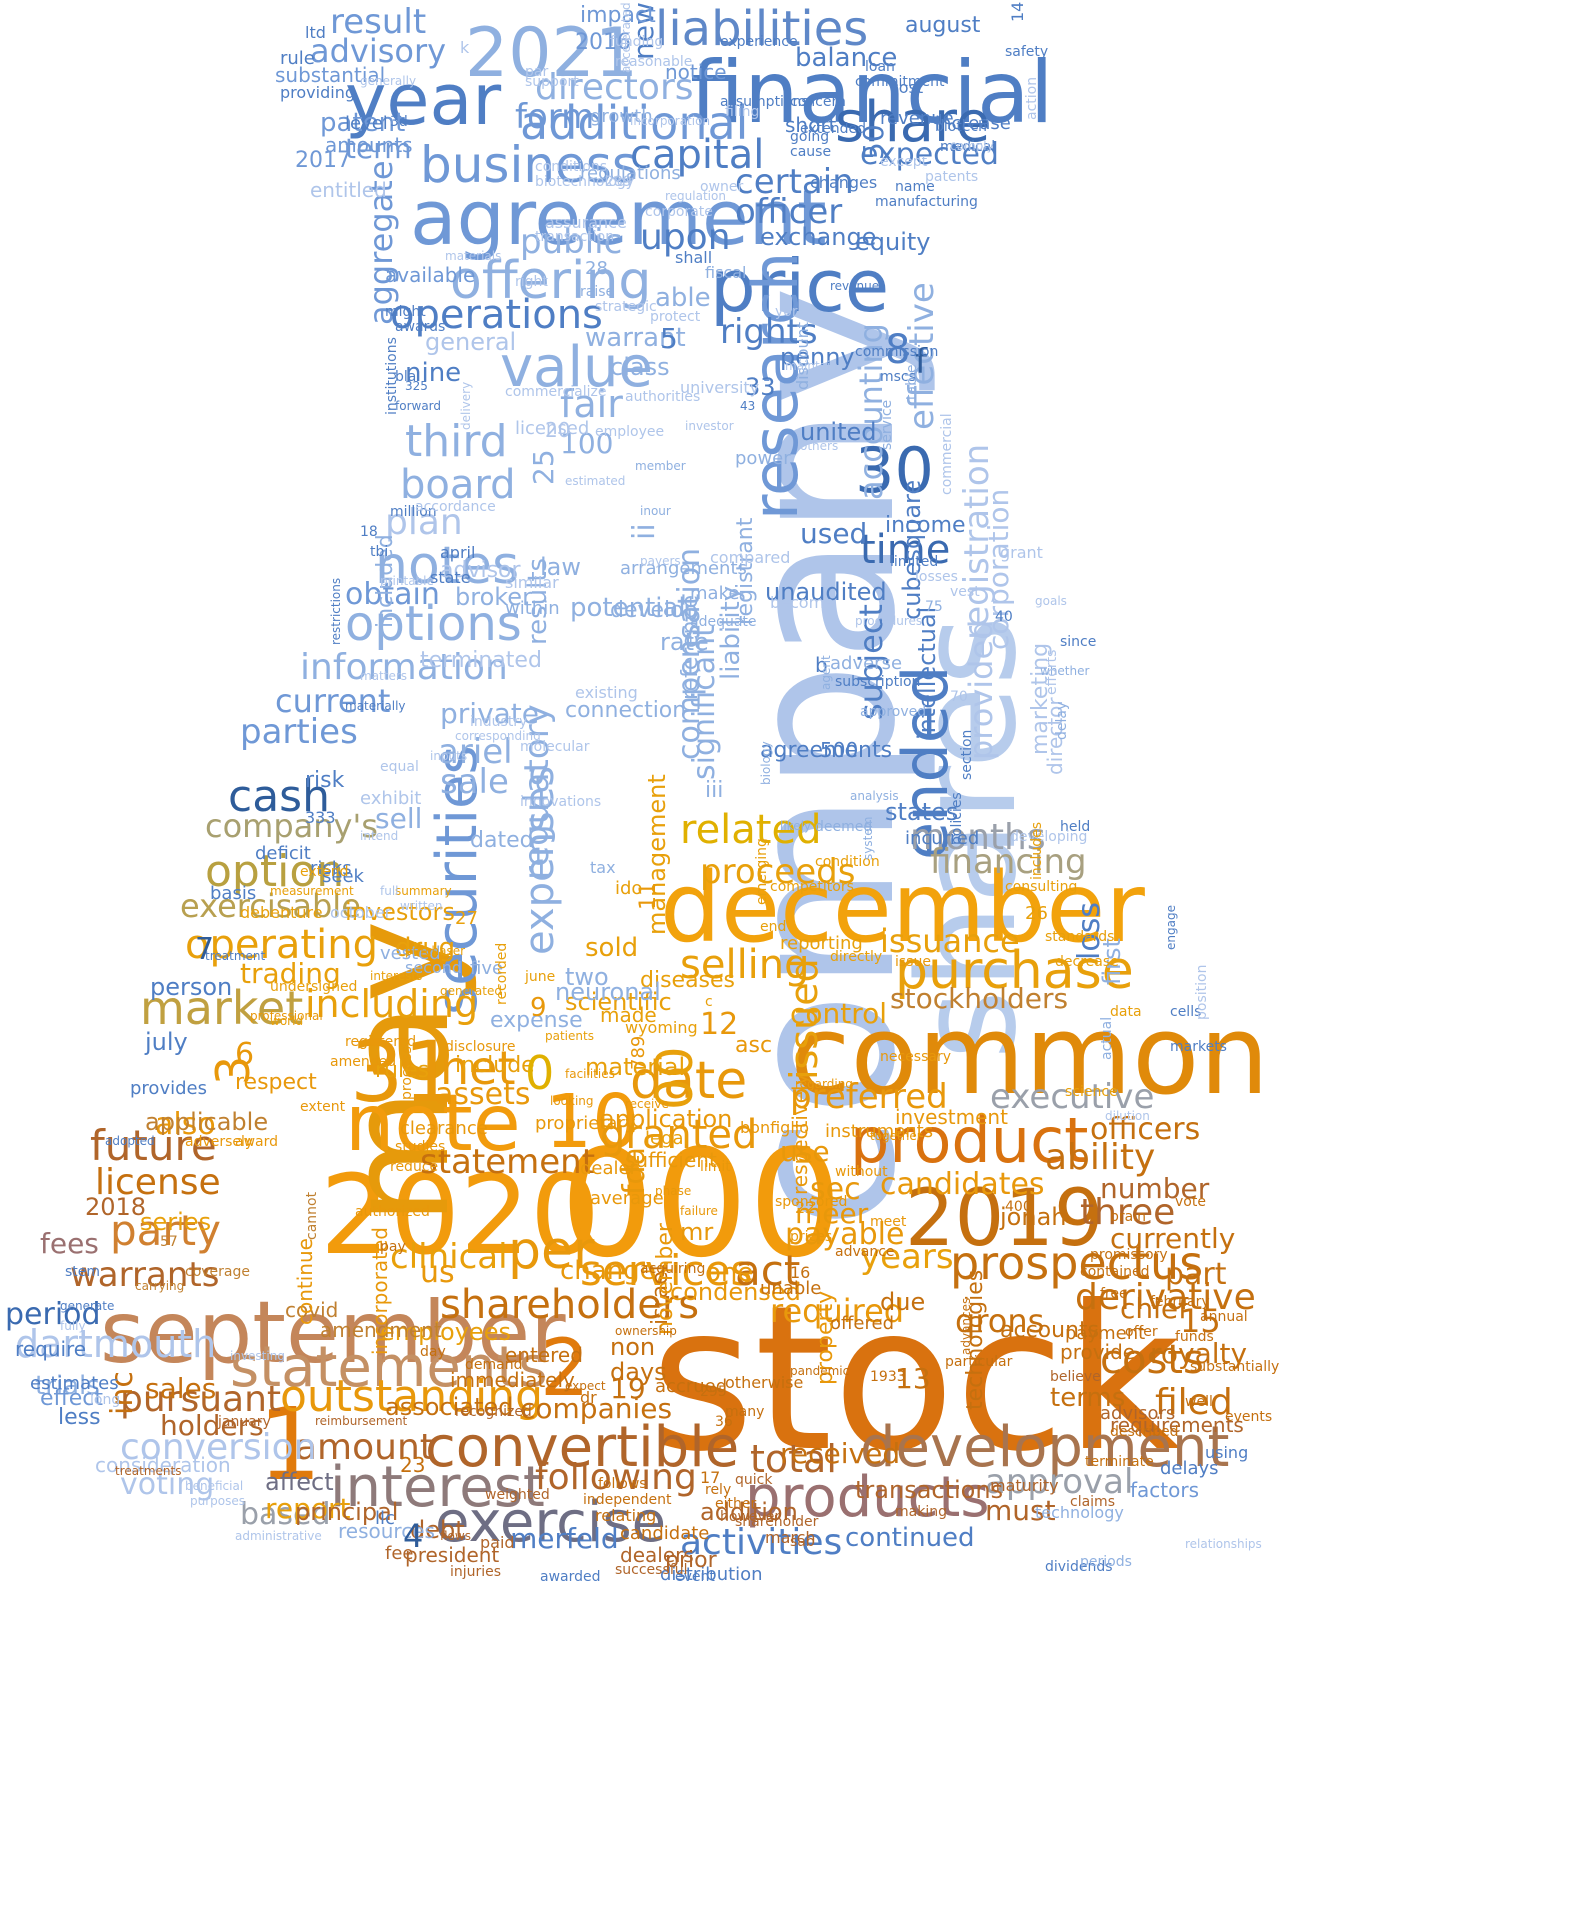 The height and width of the screenshot is (1920, 1581). What do you see at coordinates (336, 611) in the screenshot?
I see `cloud-word: restrictions` at bounding box center [336, 611].